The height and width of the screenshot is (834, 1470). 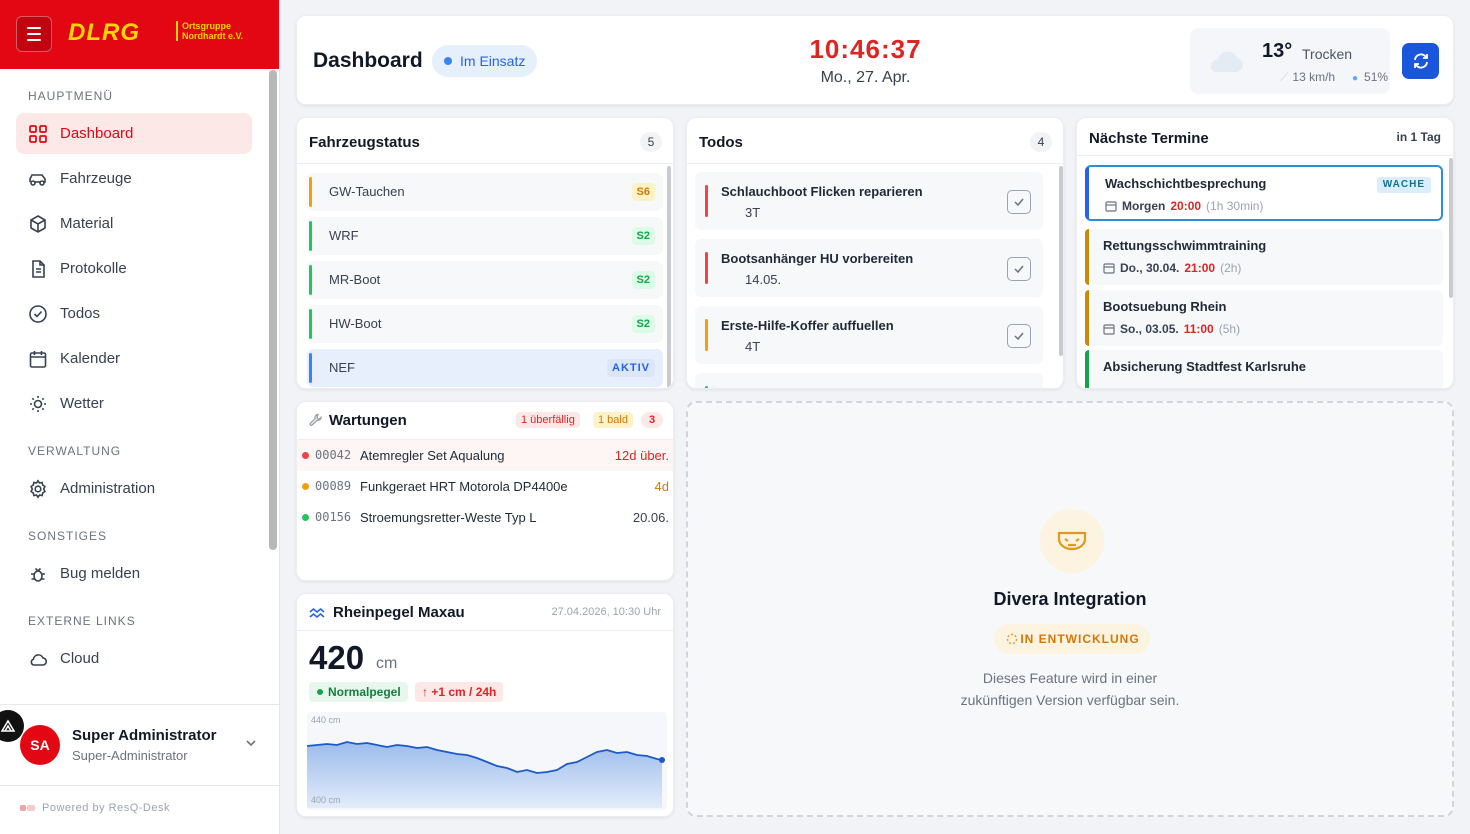 What do you see at coordinates (1041, 142) in the screenshot?
I see `todo-count-badge: 4` at bounding box center [1041, 142].